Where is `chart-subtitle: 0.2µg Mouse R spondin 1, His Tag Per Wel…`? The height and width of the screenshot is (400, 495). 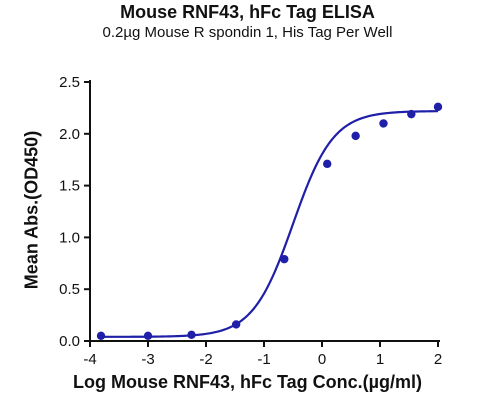 chart-subtitle: 0.2µg Mouse R spondin 1, His Tag Per Wel… is located at coordinates (247, 32).